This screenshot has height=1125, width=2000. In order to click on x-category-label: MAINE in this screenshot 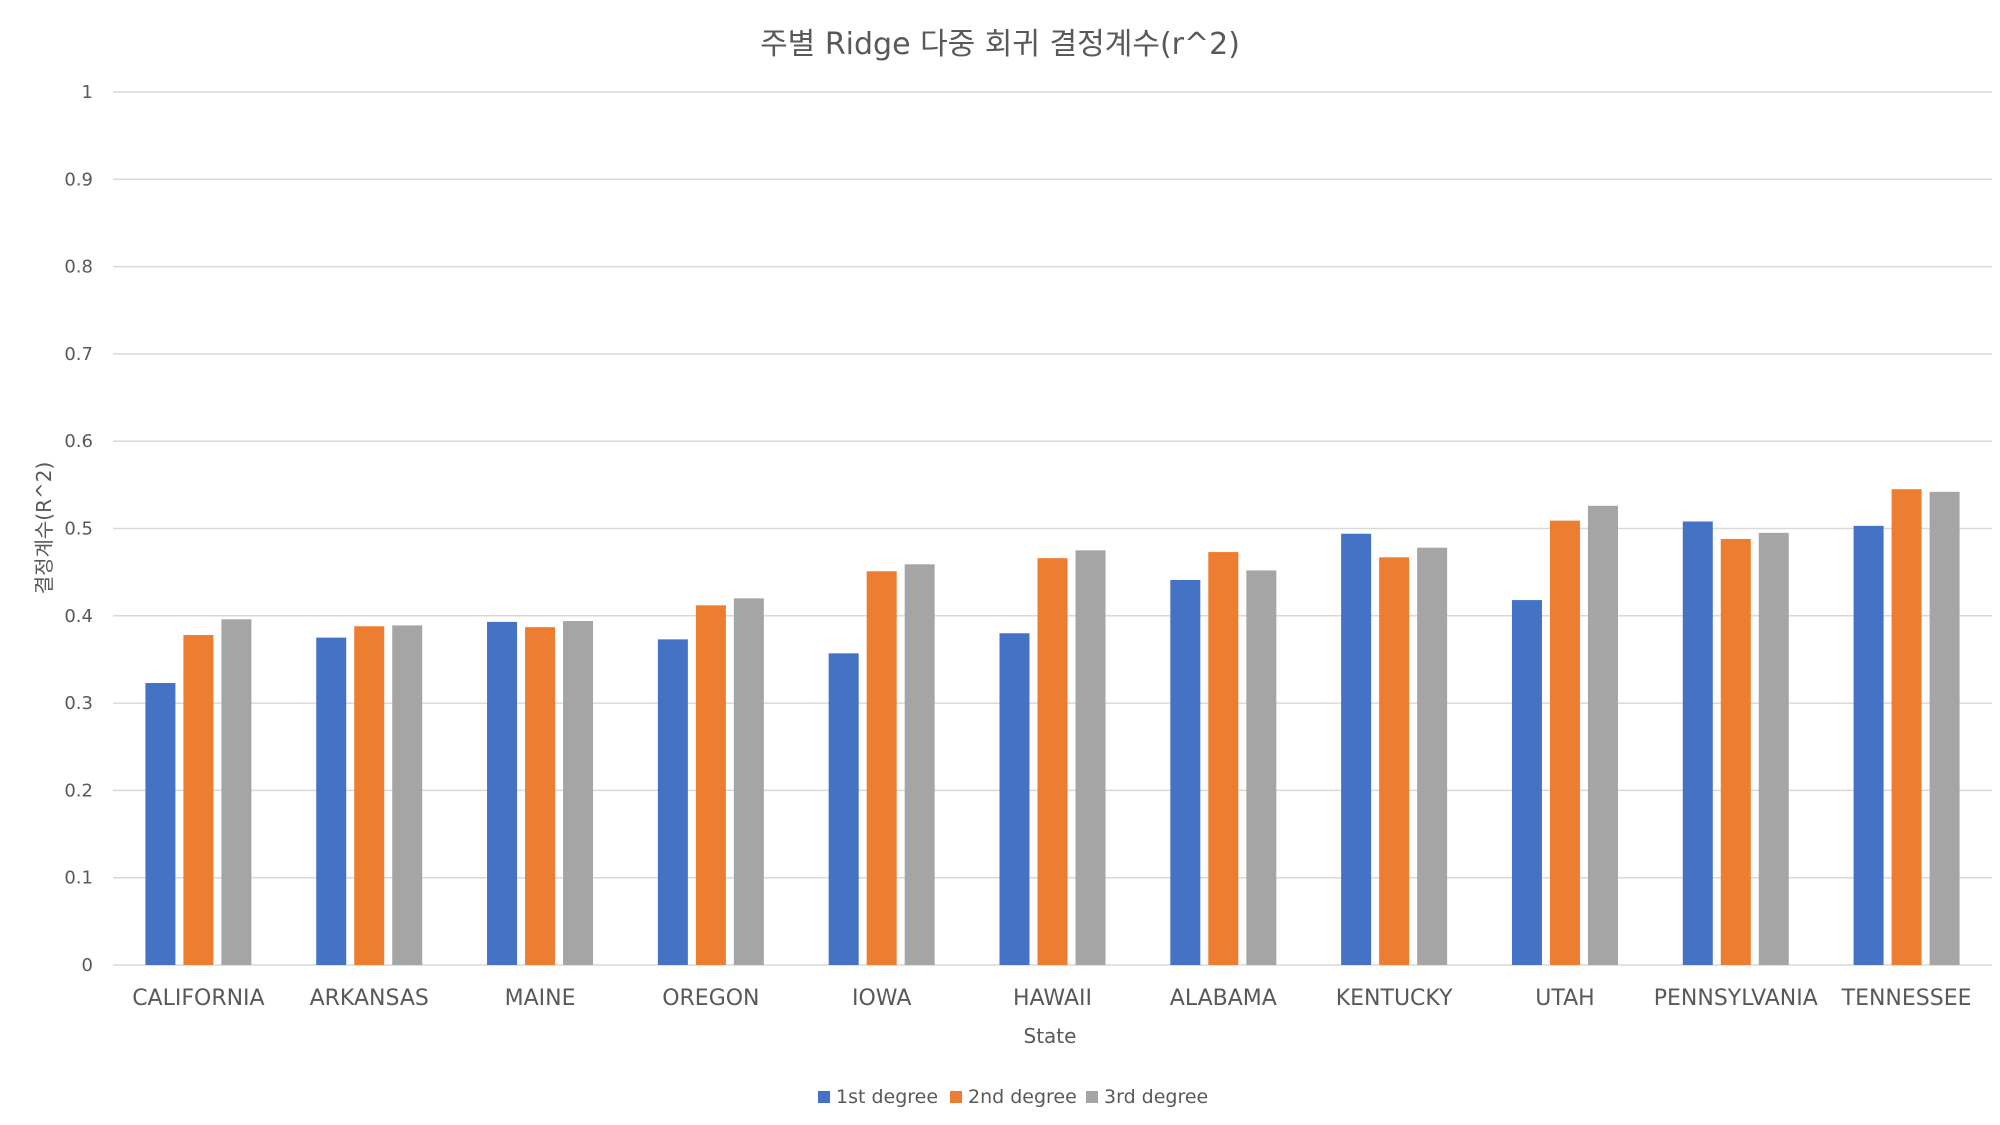, I will do `click(540, 998)`.